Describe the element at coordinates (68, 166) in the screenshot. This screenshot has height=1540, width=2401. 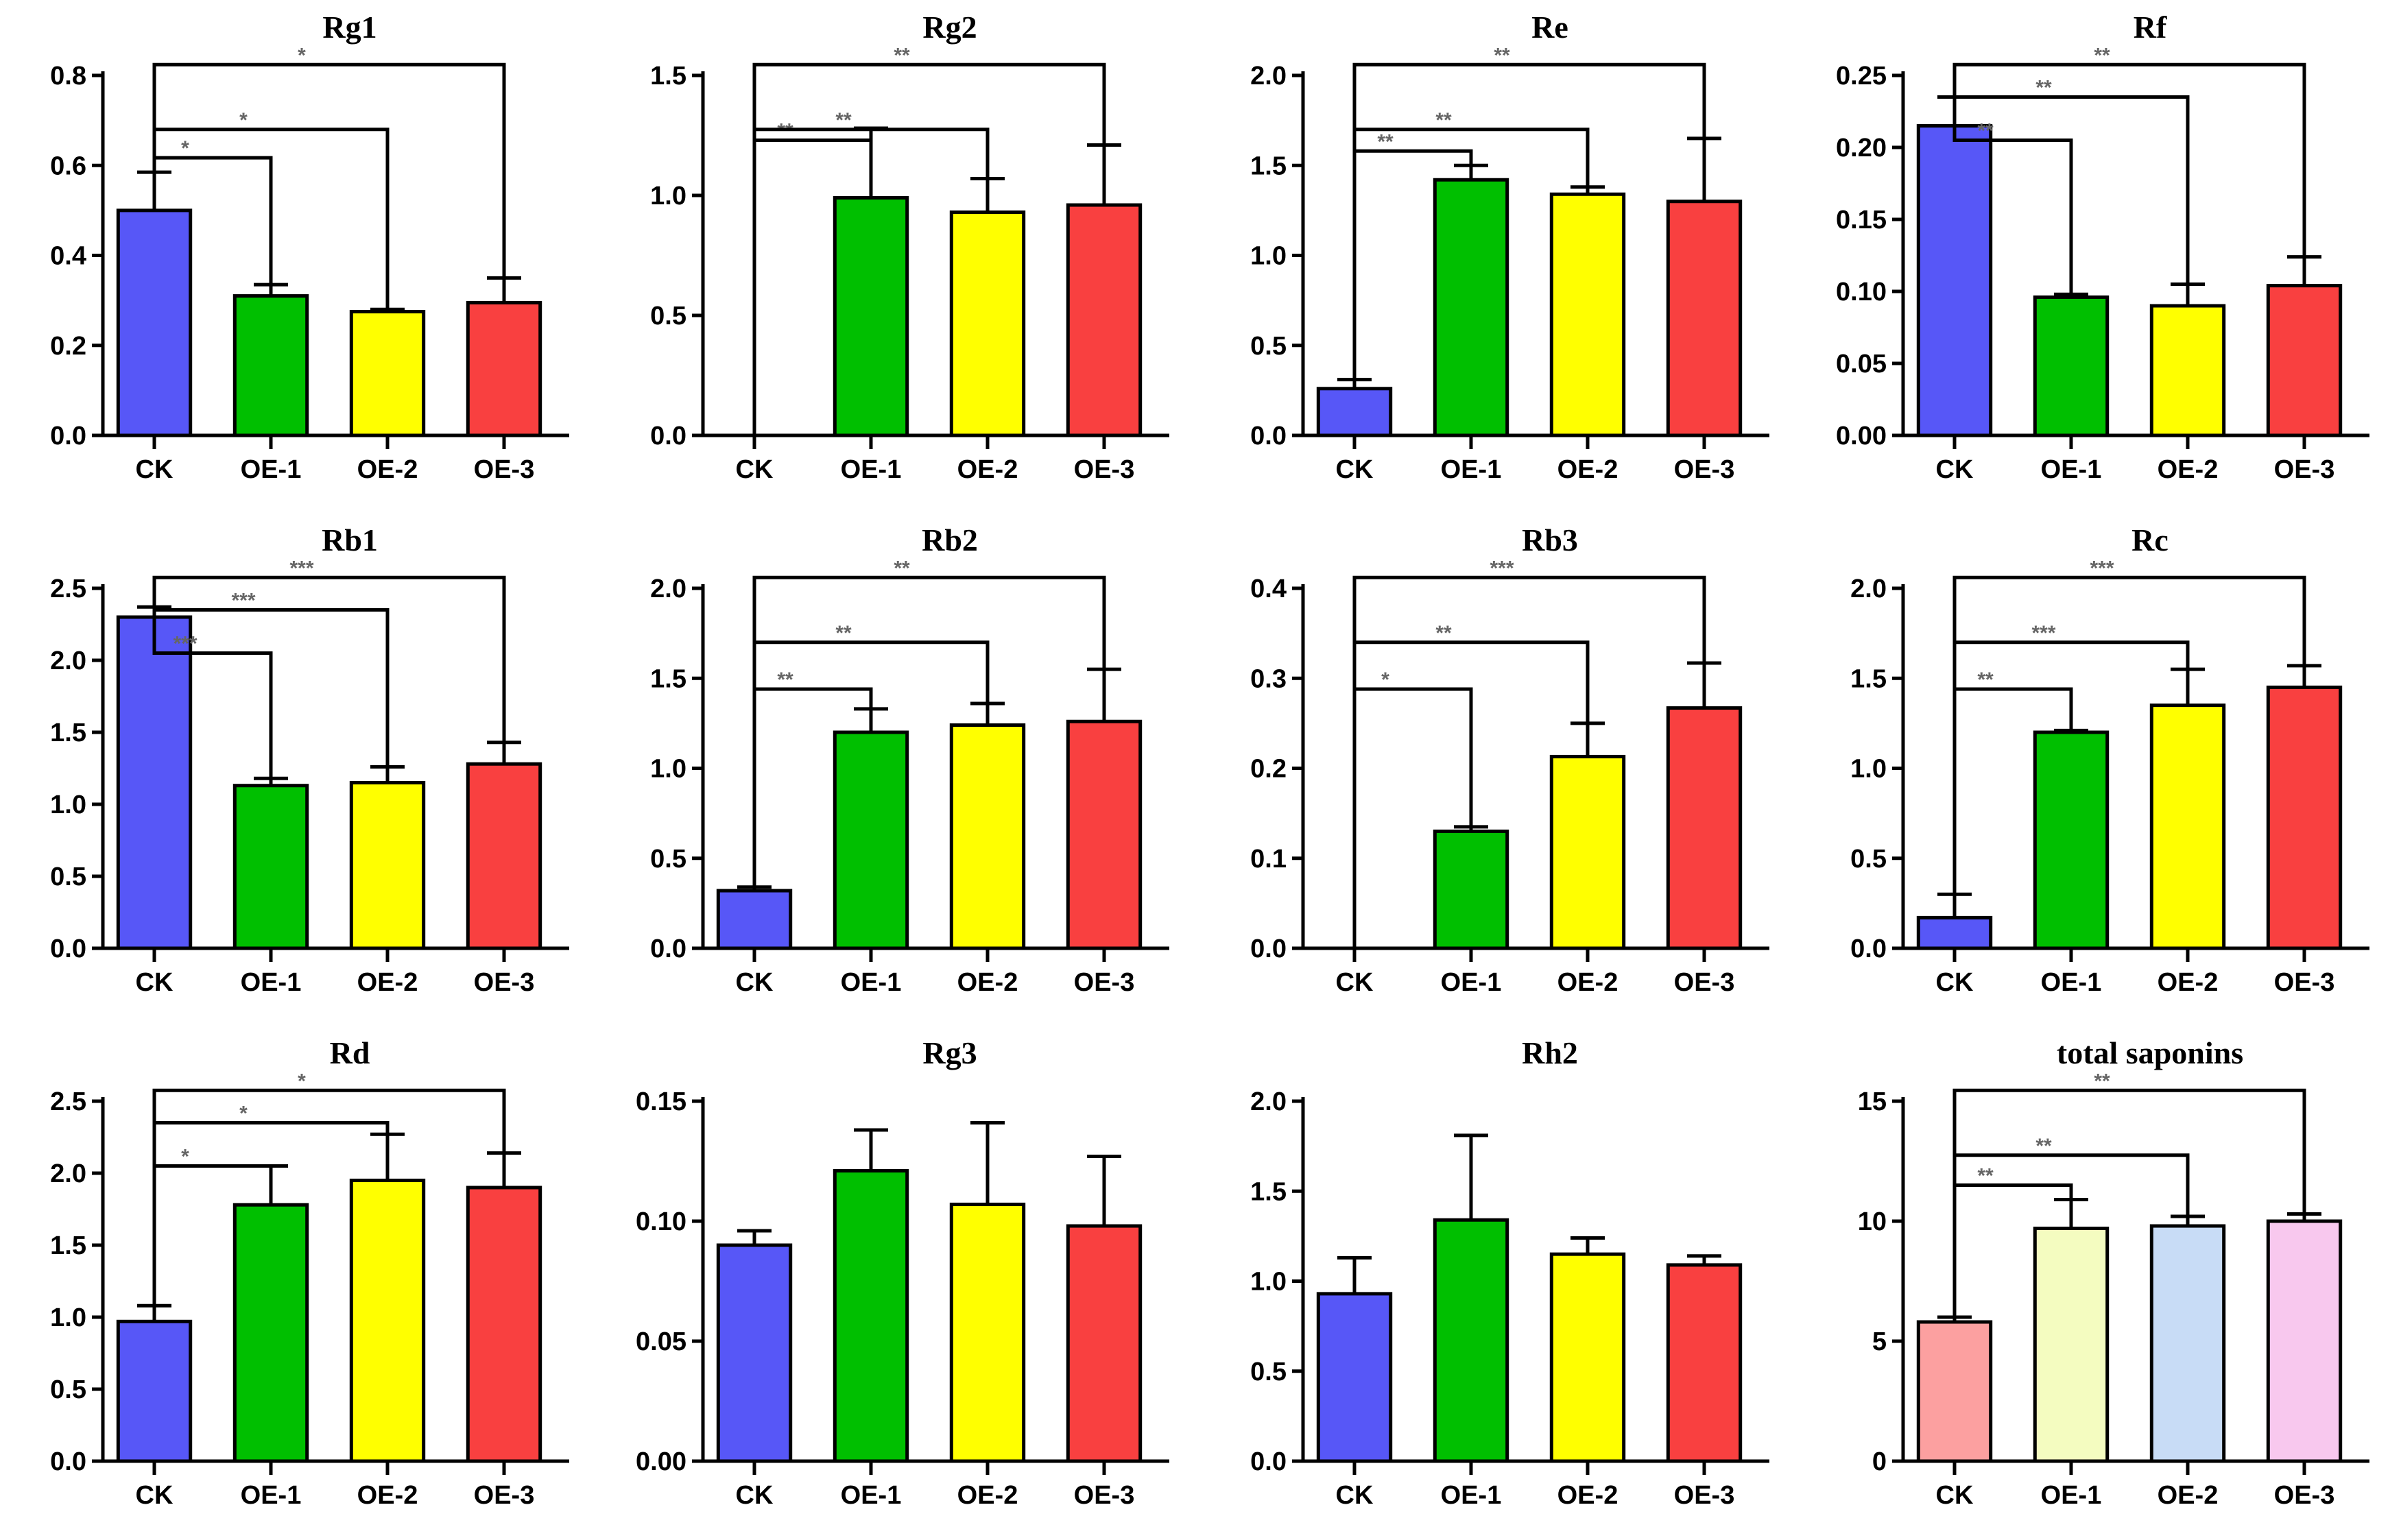
I see `y-tick-label: 0.6` at that location.